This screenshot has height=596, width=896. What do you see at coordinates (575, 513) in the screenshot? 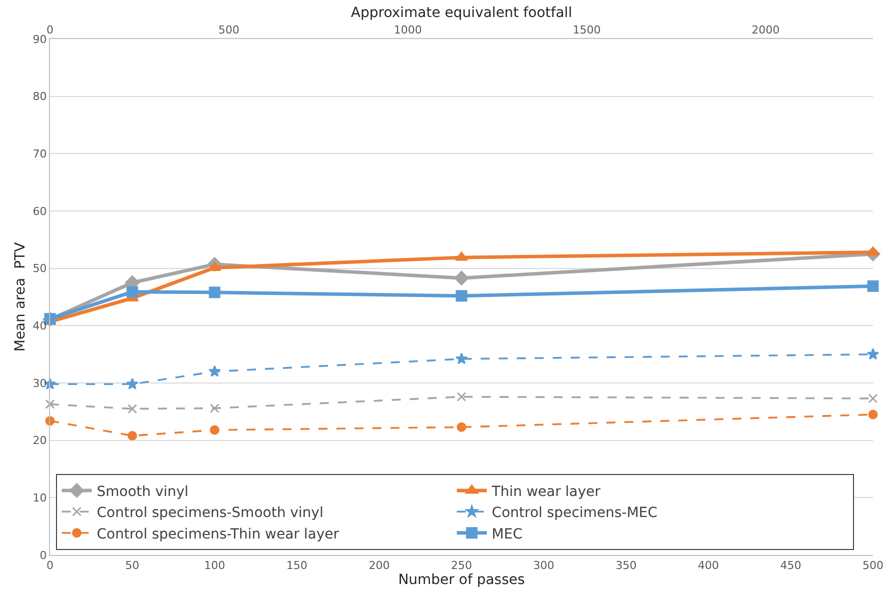
I see `legend-label: Control specimens-MEC` at bounding box center [575, 513].